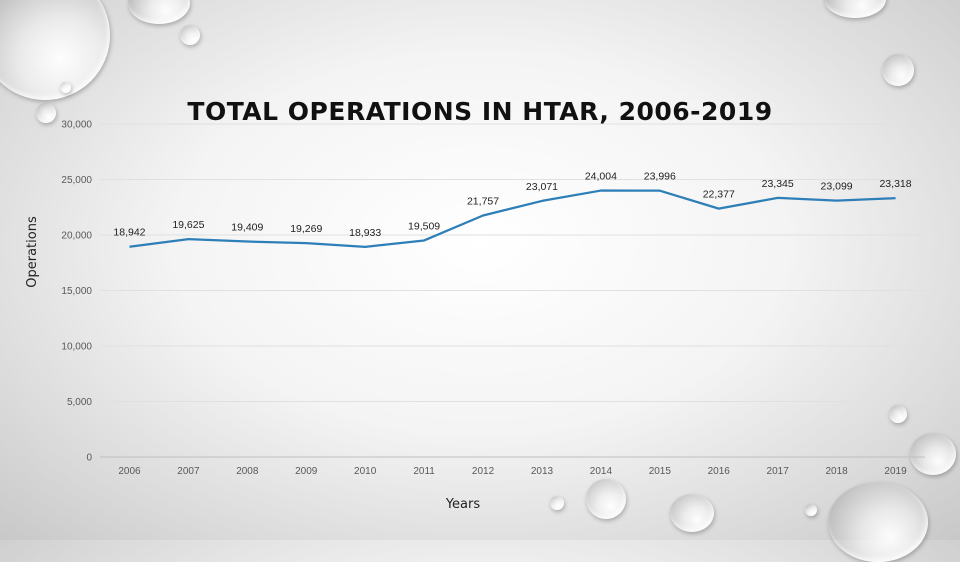 This screenshot has width=960, height=562. I want to click on y-tick-label: 25,000, so click(76, 180).